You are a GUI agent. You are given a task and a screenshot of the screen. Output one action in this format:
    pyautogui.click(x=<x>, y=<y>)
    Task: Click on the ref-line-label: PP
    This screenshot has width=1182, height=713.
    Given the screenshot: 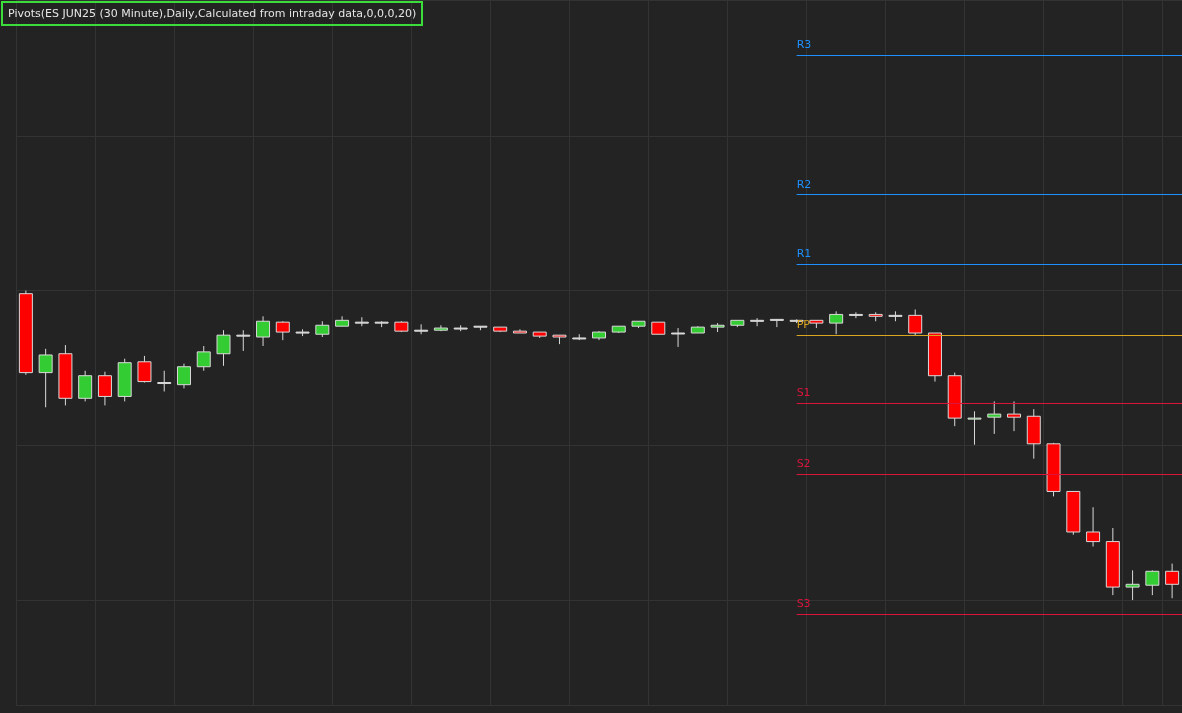 What is the action you would take?
    pyautogui.click(x=803, y=325)
    